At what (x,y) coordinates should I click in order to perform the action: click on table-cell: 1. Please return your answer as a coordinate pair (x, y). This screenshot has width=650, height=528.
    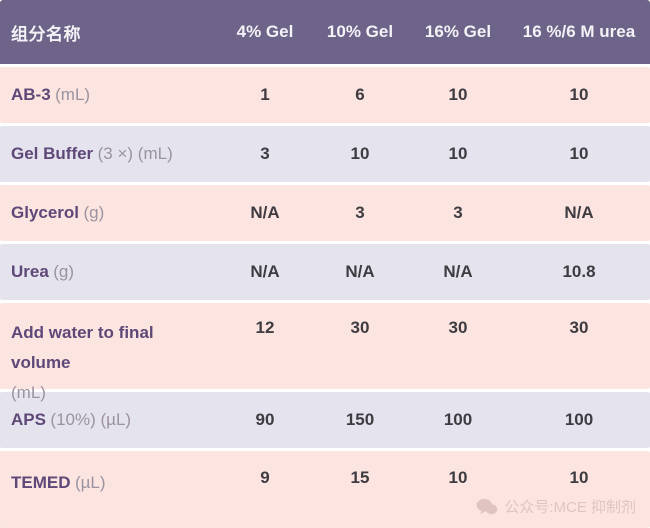
    Looking at the image, I should click on (265, 94).